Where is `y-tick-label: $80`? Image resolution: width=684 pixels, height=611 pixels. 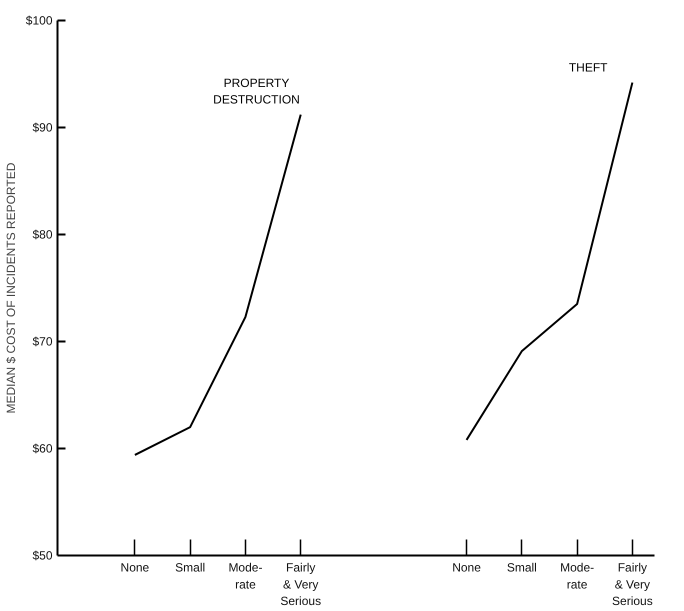 y-tick-label: $80 is located at coordinates (42, 235).